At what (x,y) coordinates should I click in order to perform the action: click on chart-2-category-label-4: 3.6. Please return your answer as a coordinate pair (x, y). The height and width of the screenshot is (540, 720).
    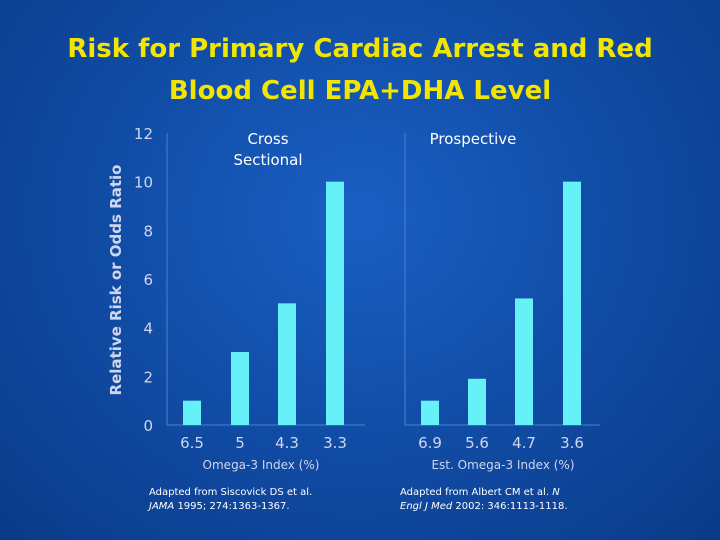
    Looking at the image, I should click on (572, 443).